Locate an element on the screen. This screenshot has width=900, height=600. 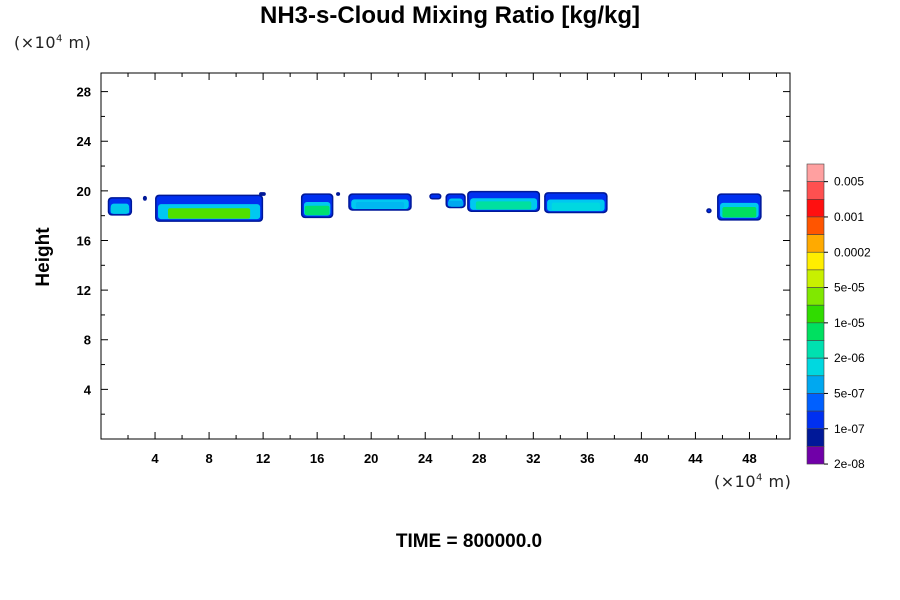
y-tick-label: 12 is located at coordinates (84, 290).